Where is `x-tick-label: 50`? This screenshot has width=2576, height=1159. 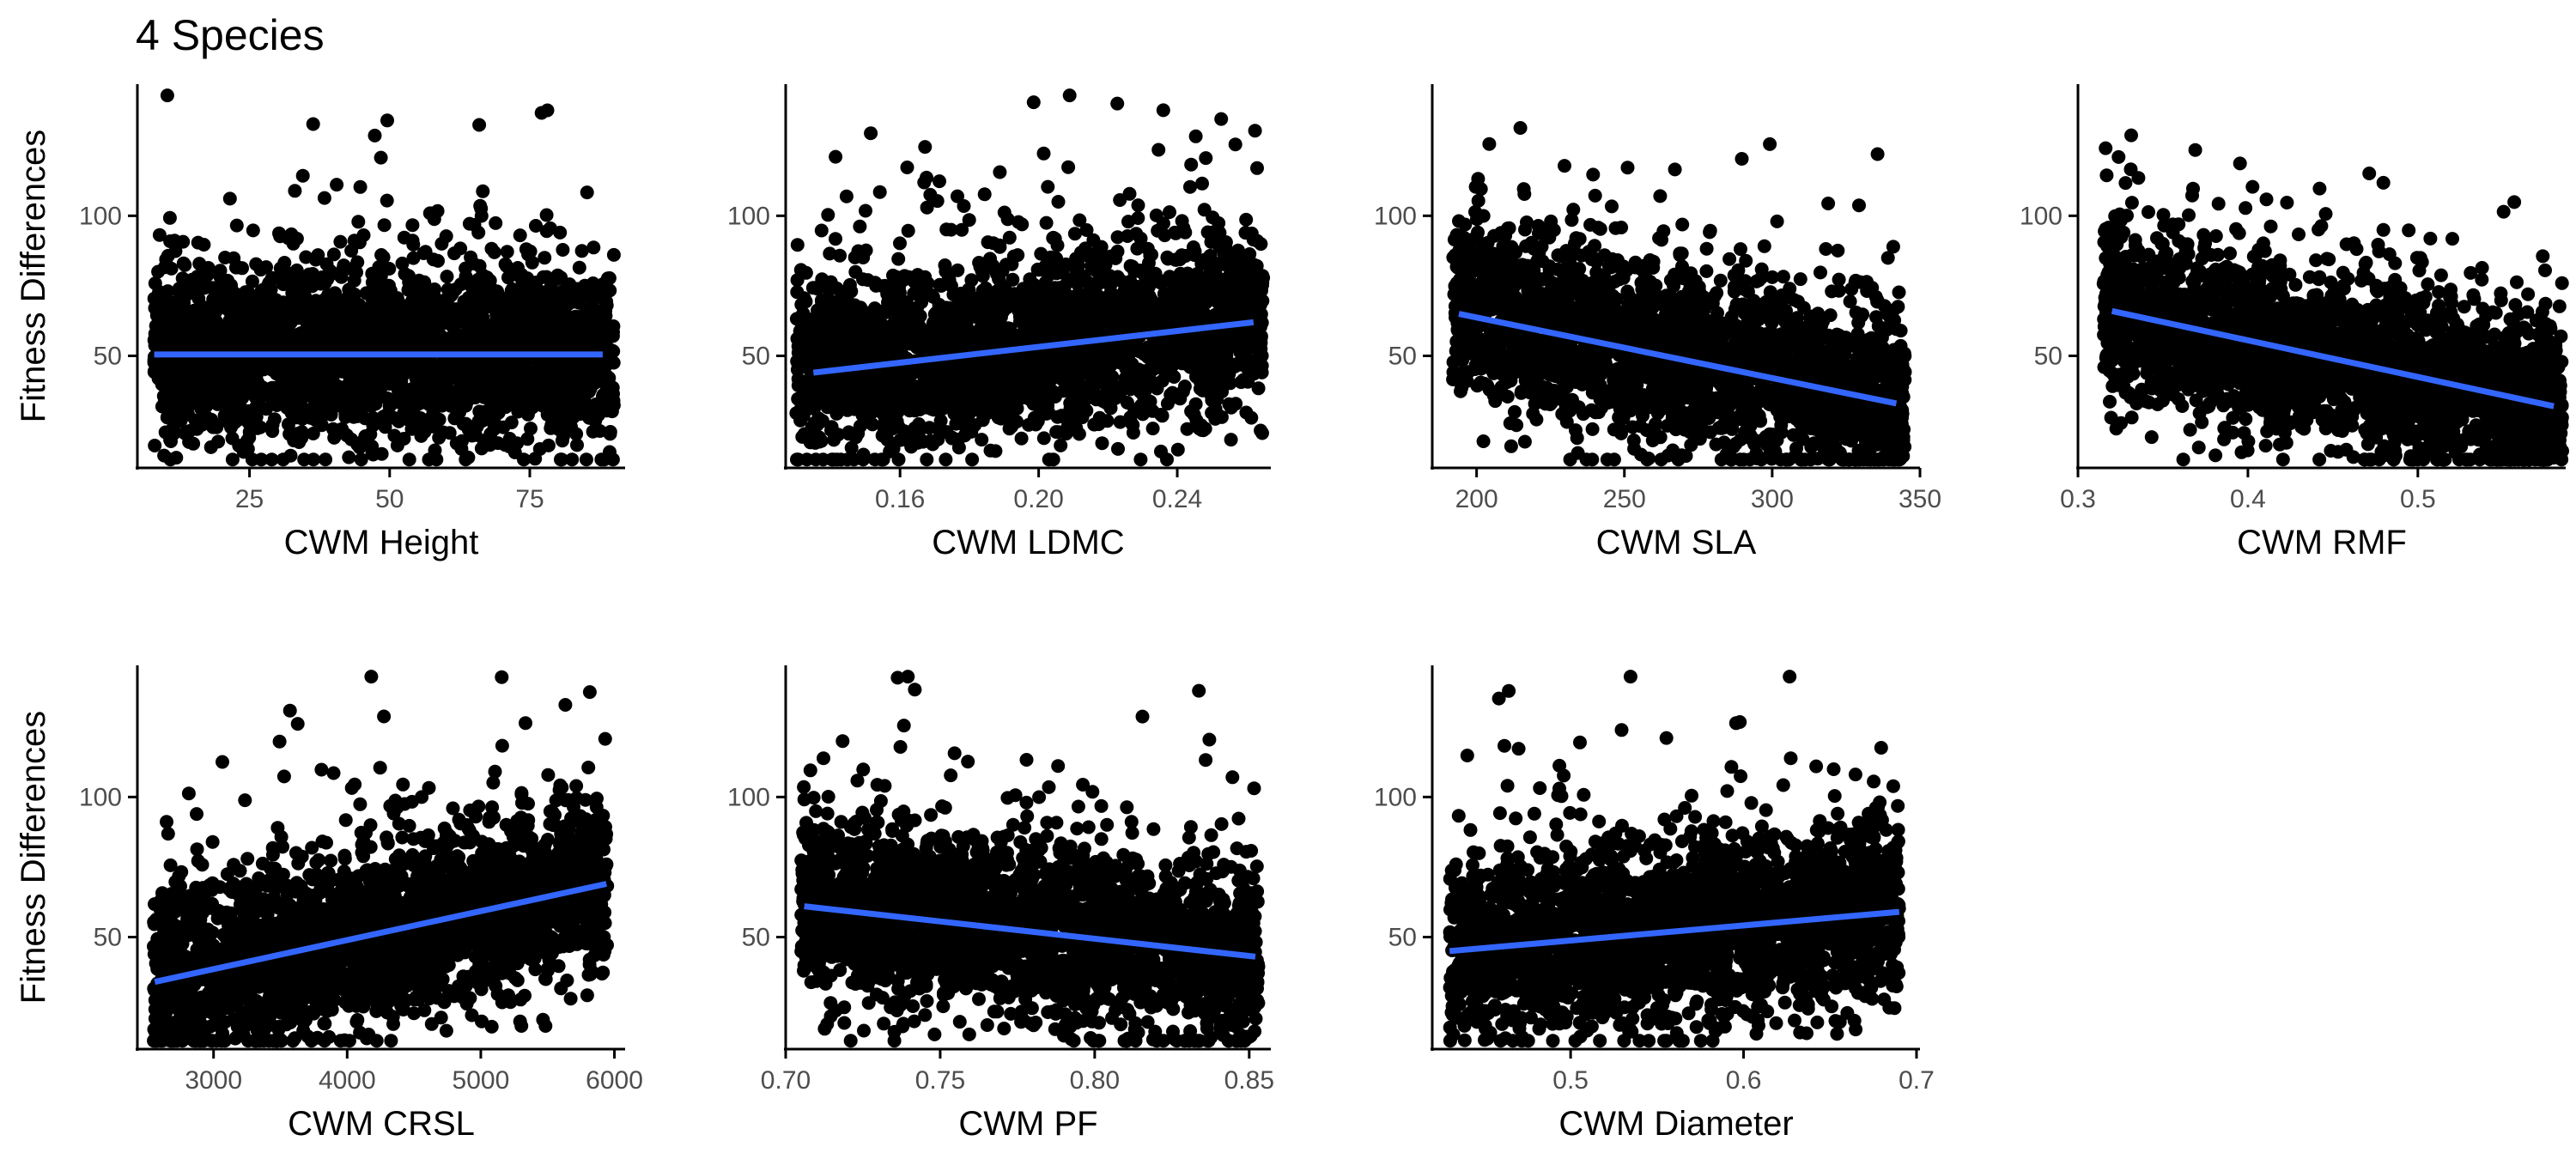 x-tick-label: 50 is located at coordinates (389, 499).